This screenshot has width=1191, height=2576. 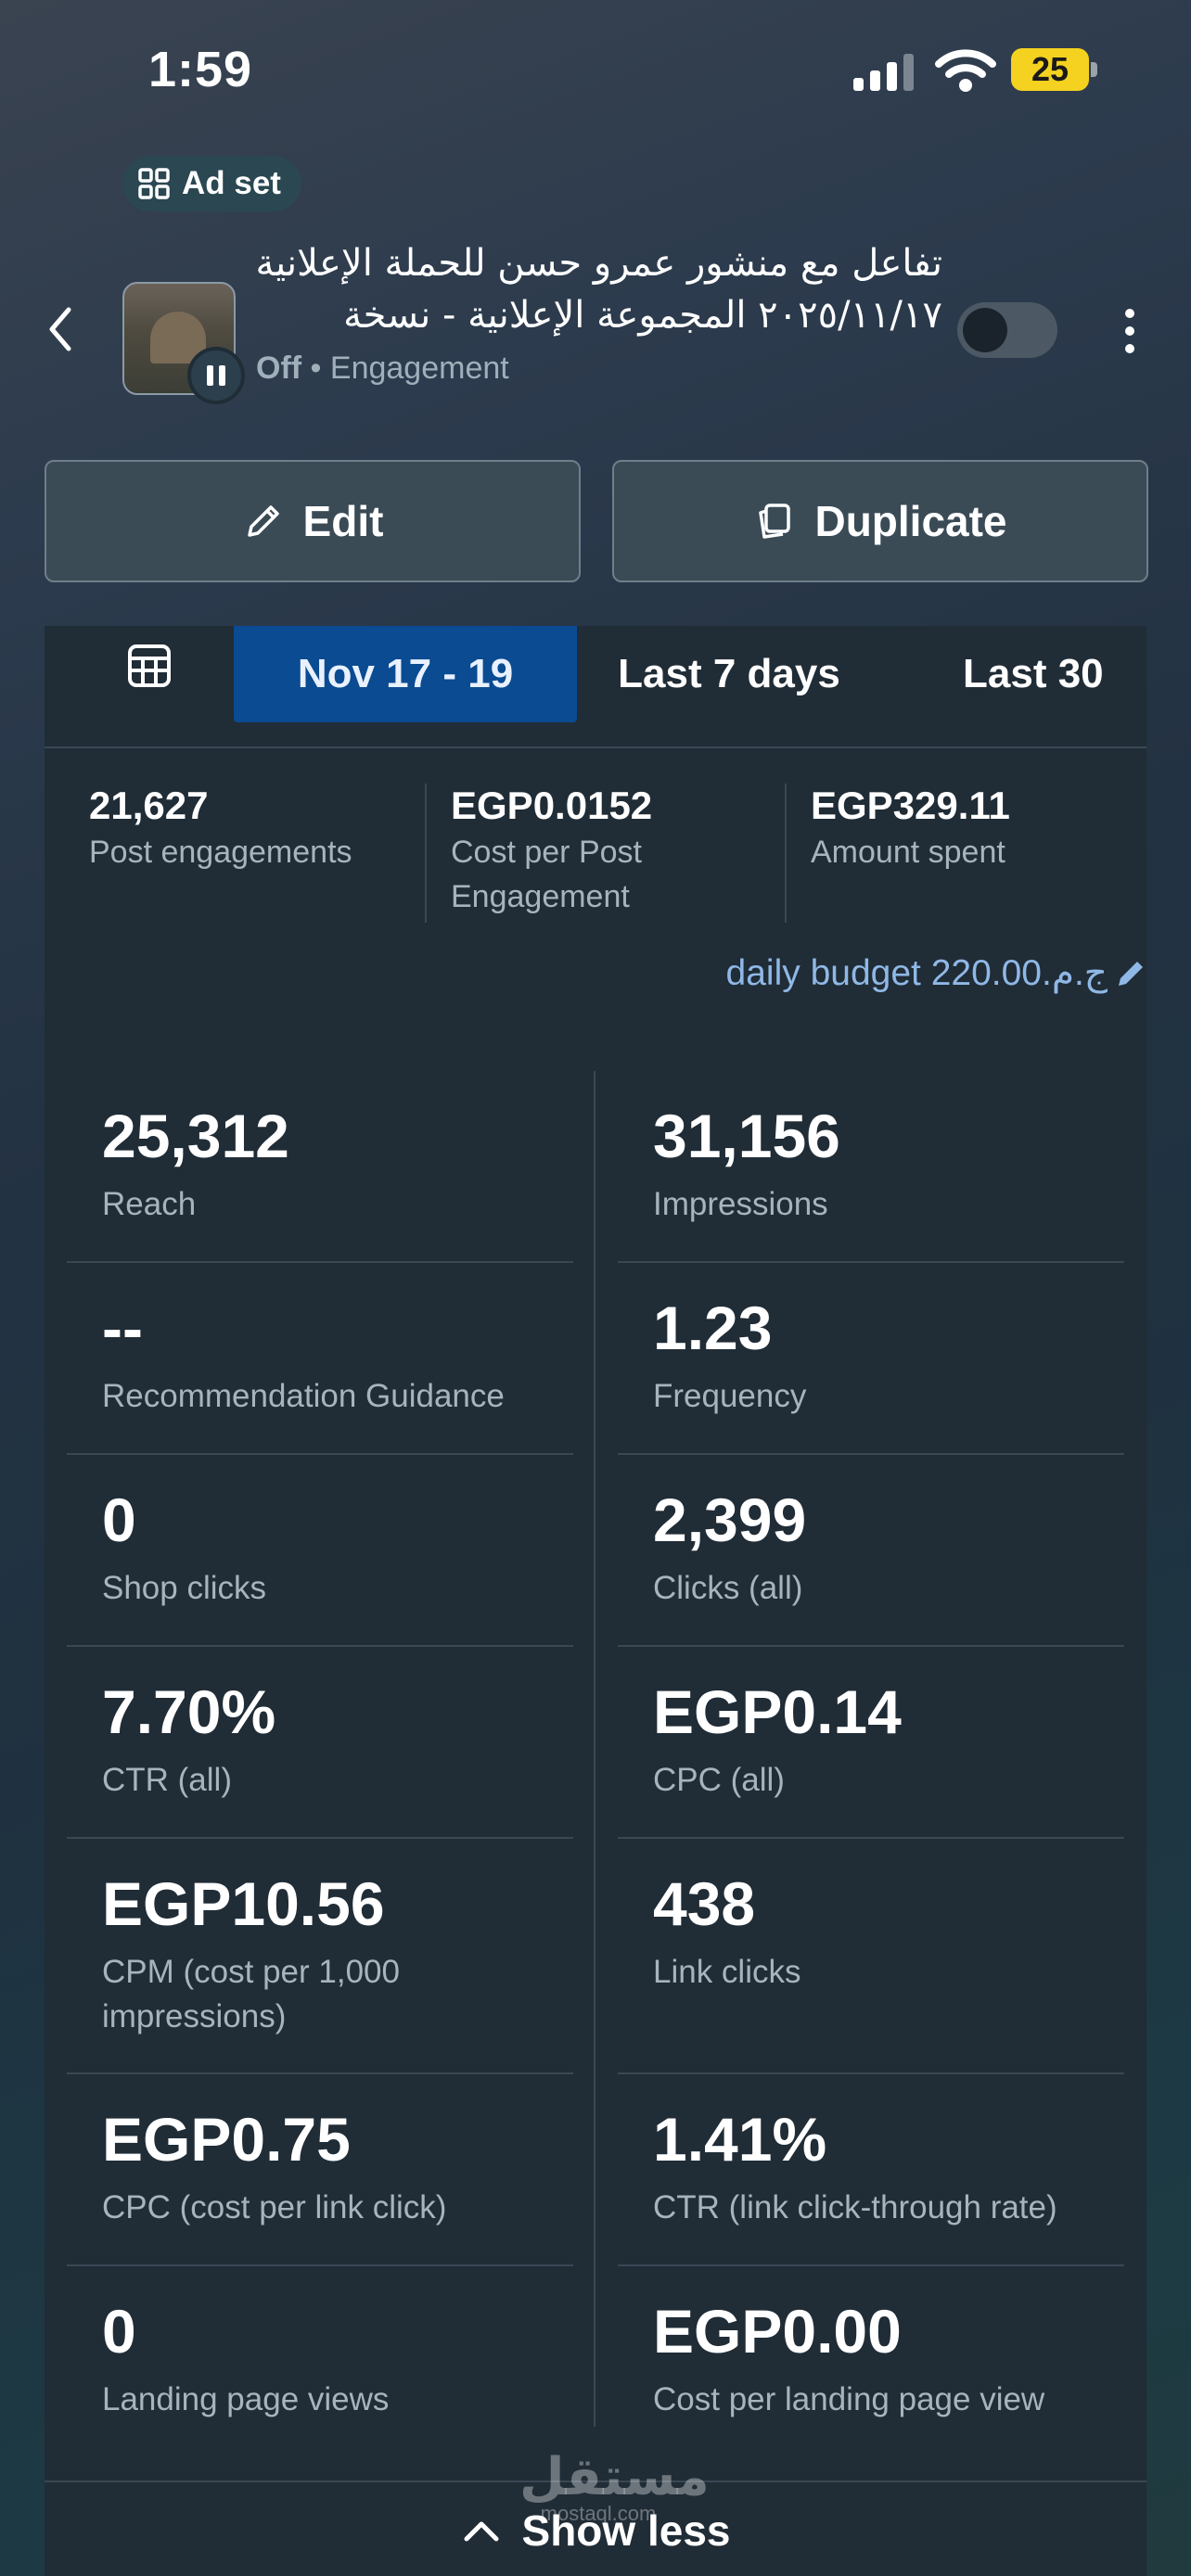 I want to click on metric-cpc-link: EGP0.75 CPC (cost per link click), so click(x=320, y=2170).